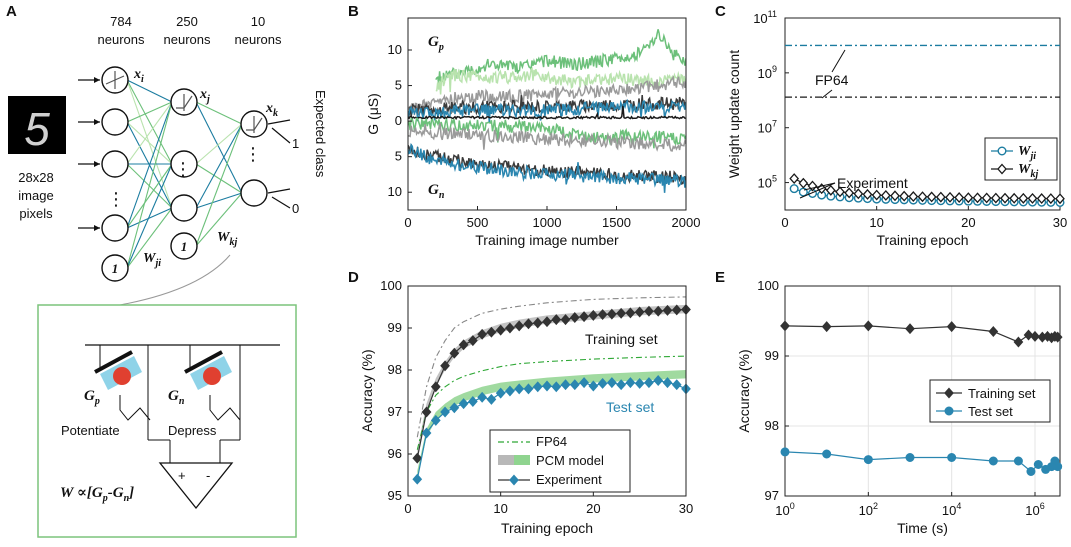  What do you see at coordinates (391, 285) in the screenshot?
I see `y-tick-label: 100` at bounding box center [391, 285].